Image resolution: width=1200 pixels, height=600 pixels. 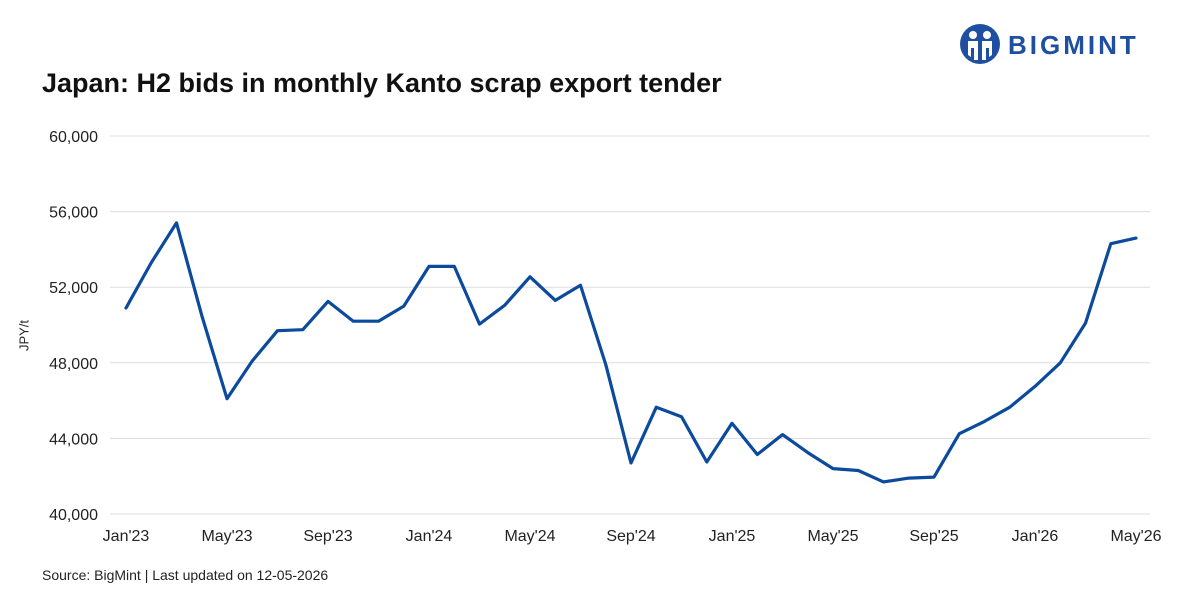 What do you see at coordinates (126, 536) in the screenshot?
I see `x-tick-label: Jan'23` at bounding box center [126, 536].